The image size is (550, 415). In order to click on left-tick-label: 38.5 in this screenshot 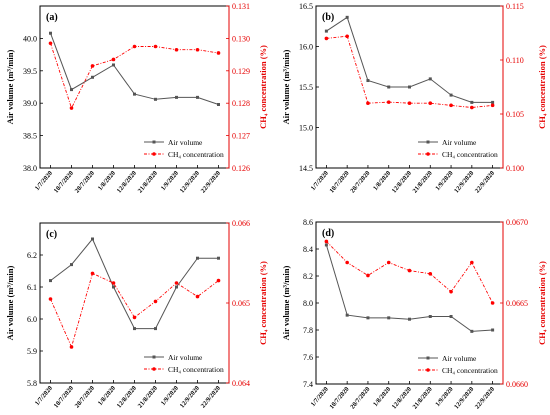, I will do `click(30, 136)`.